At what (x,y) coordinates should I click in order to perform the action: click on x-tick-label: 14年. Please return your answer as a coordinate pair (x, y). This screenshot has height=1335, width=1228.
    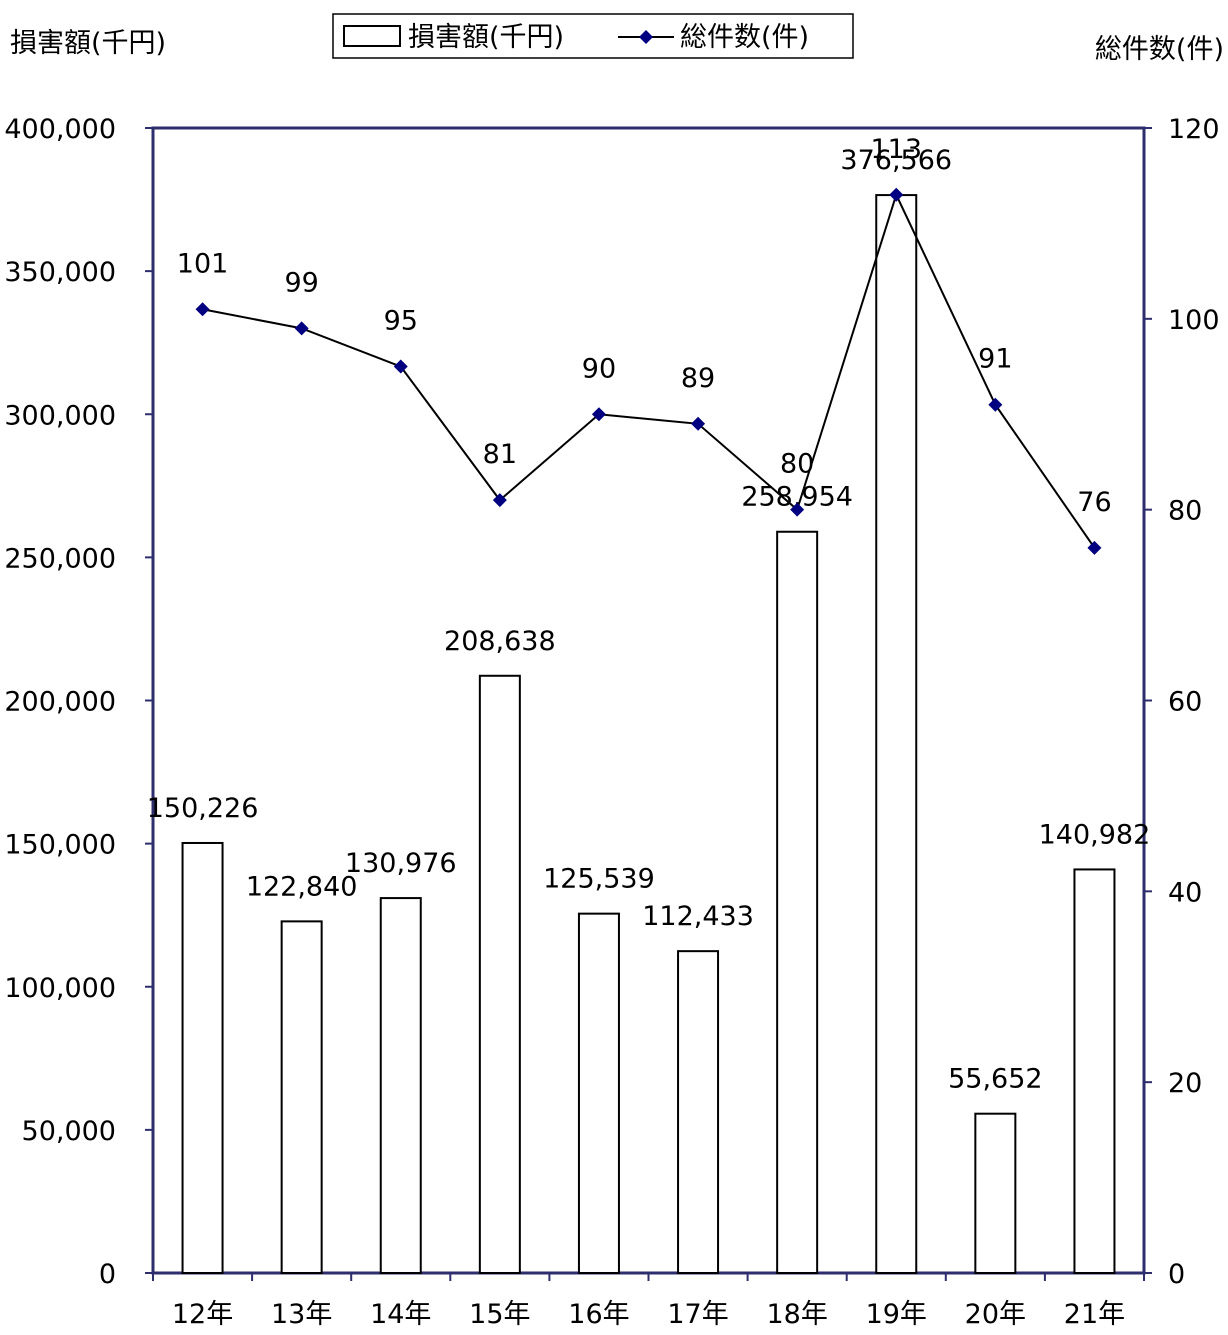
    Looking at the image, I should click on (400, 1314).